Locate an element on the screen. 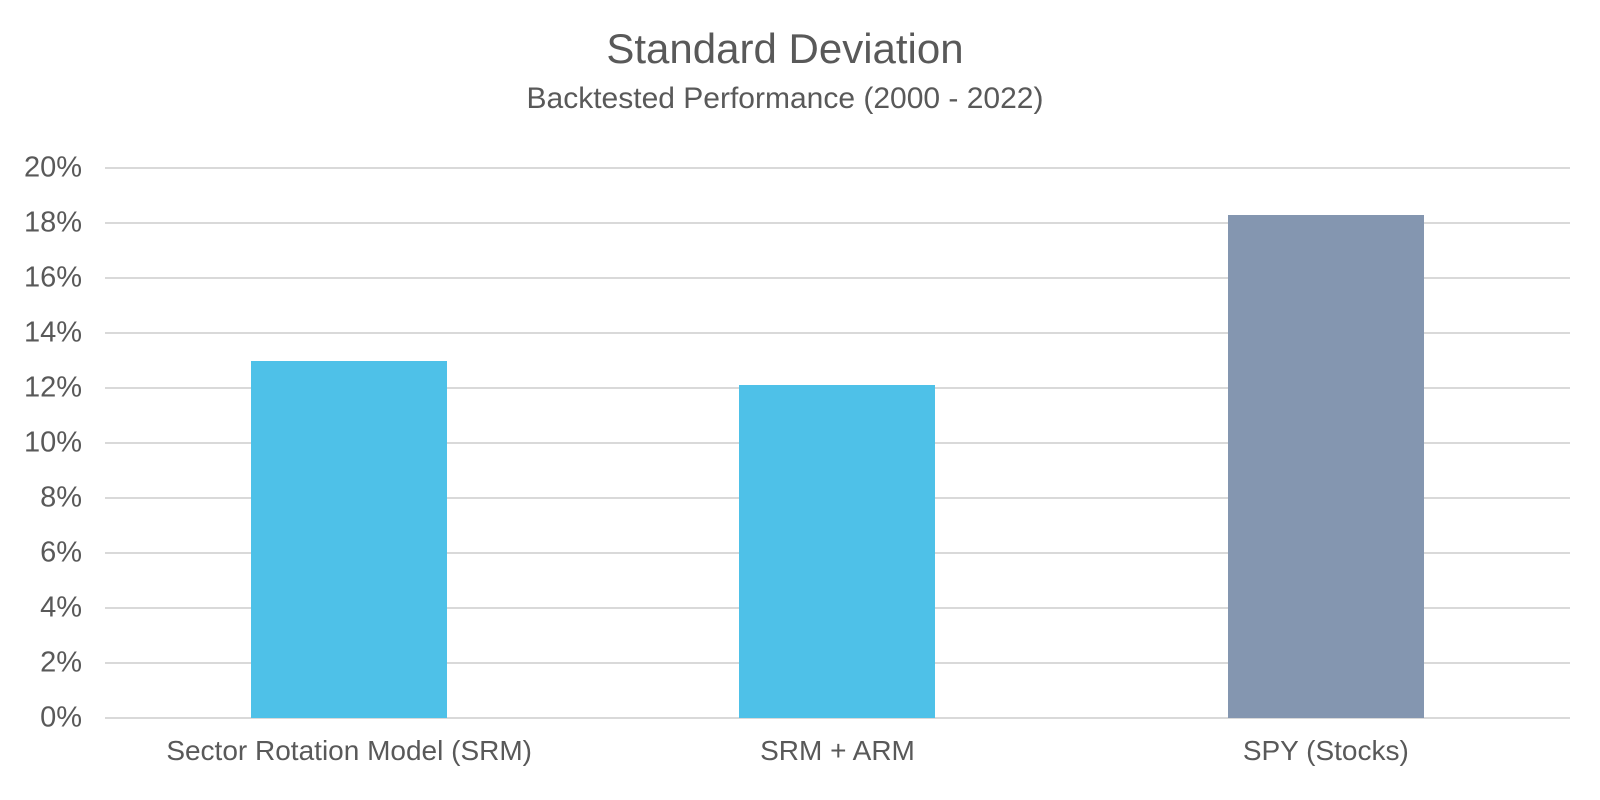 Image resolution: width=1600 pixels, height=800 pixels. y-tick-label: 2% is located at coordinates (61, 662).